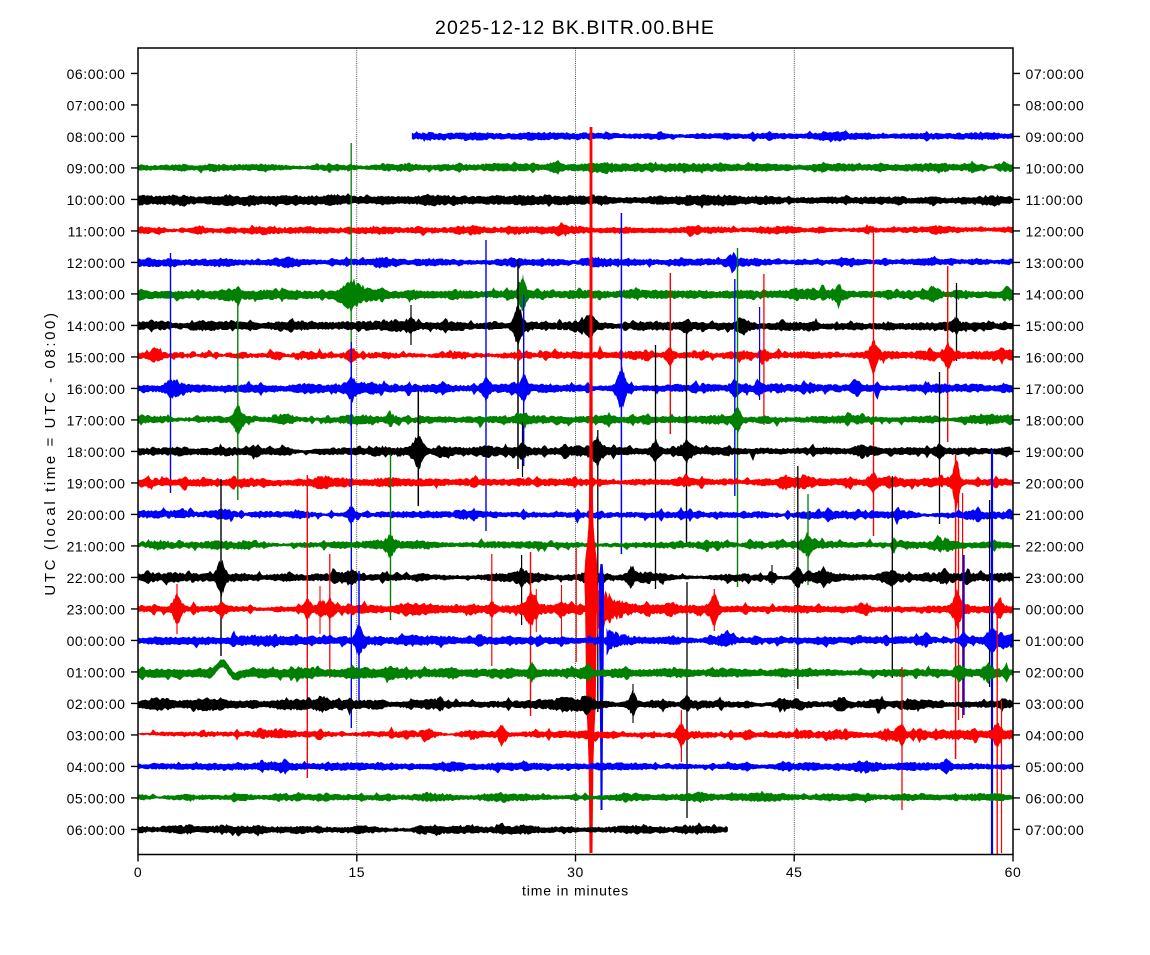 The image size is (1150, 955). Describe the element at coordinates (575, 891) in the screenshot. I see `svg-text: time in minutes` at that location.